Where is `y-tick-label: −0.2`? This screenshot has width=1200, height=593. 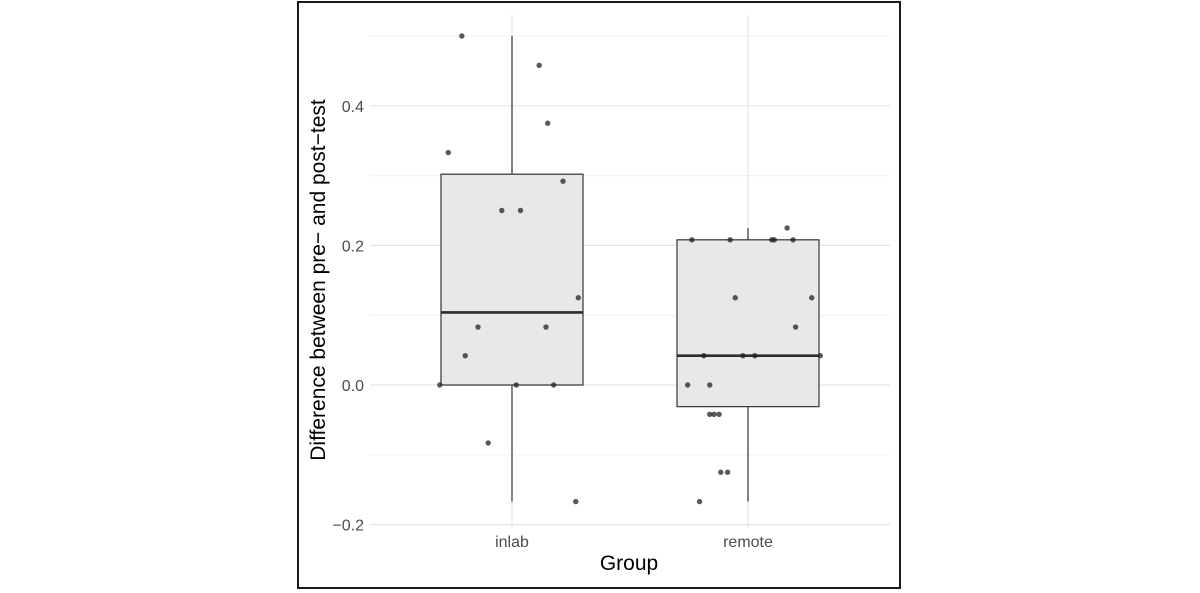
y-tick-label: −0.2 is located at coordinates (348, 526).